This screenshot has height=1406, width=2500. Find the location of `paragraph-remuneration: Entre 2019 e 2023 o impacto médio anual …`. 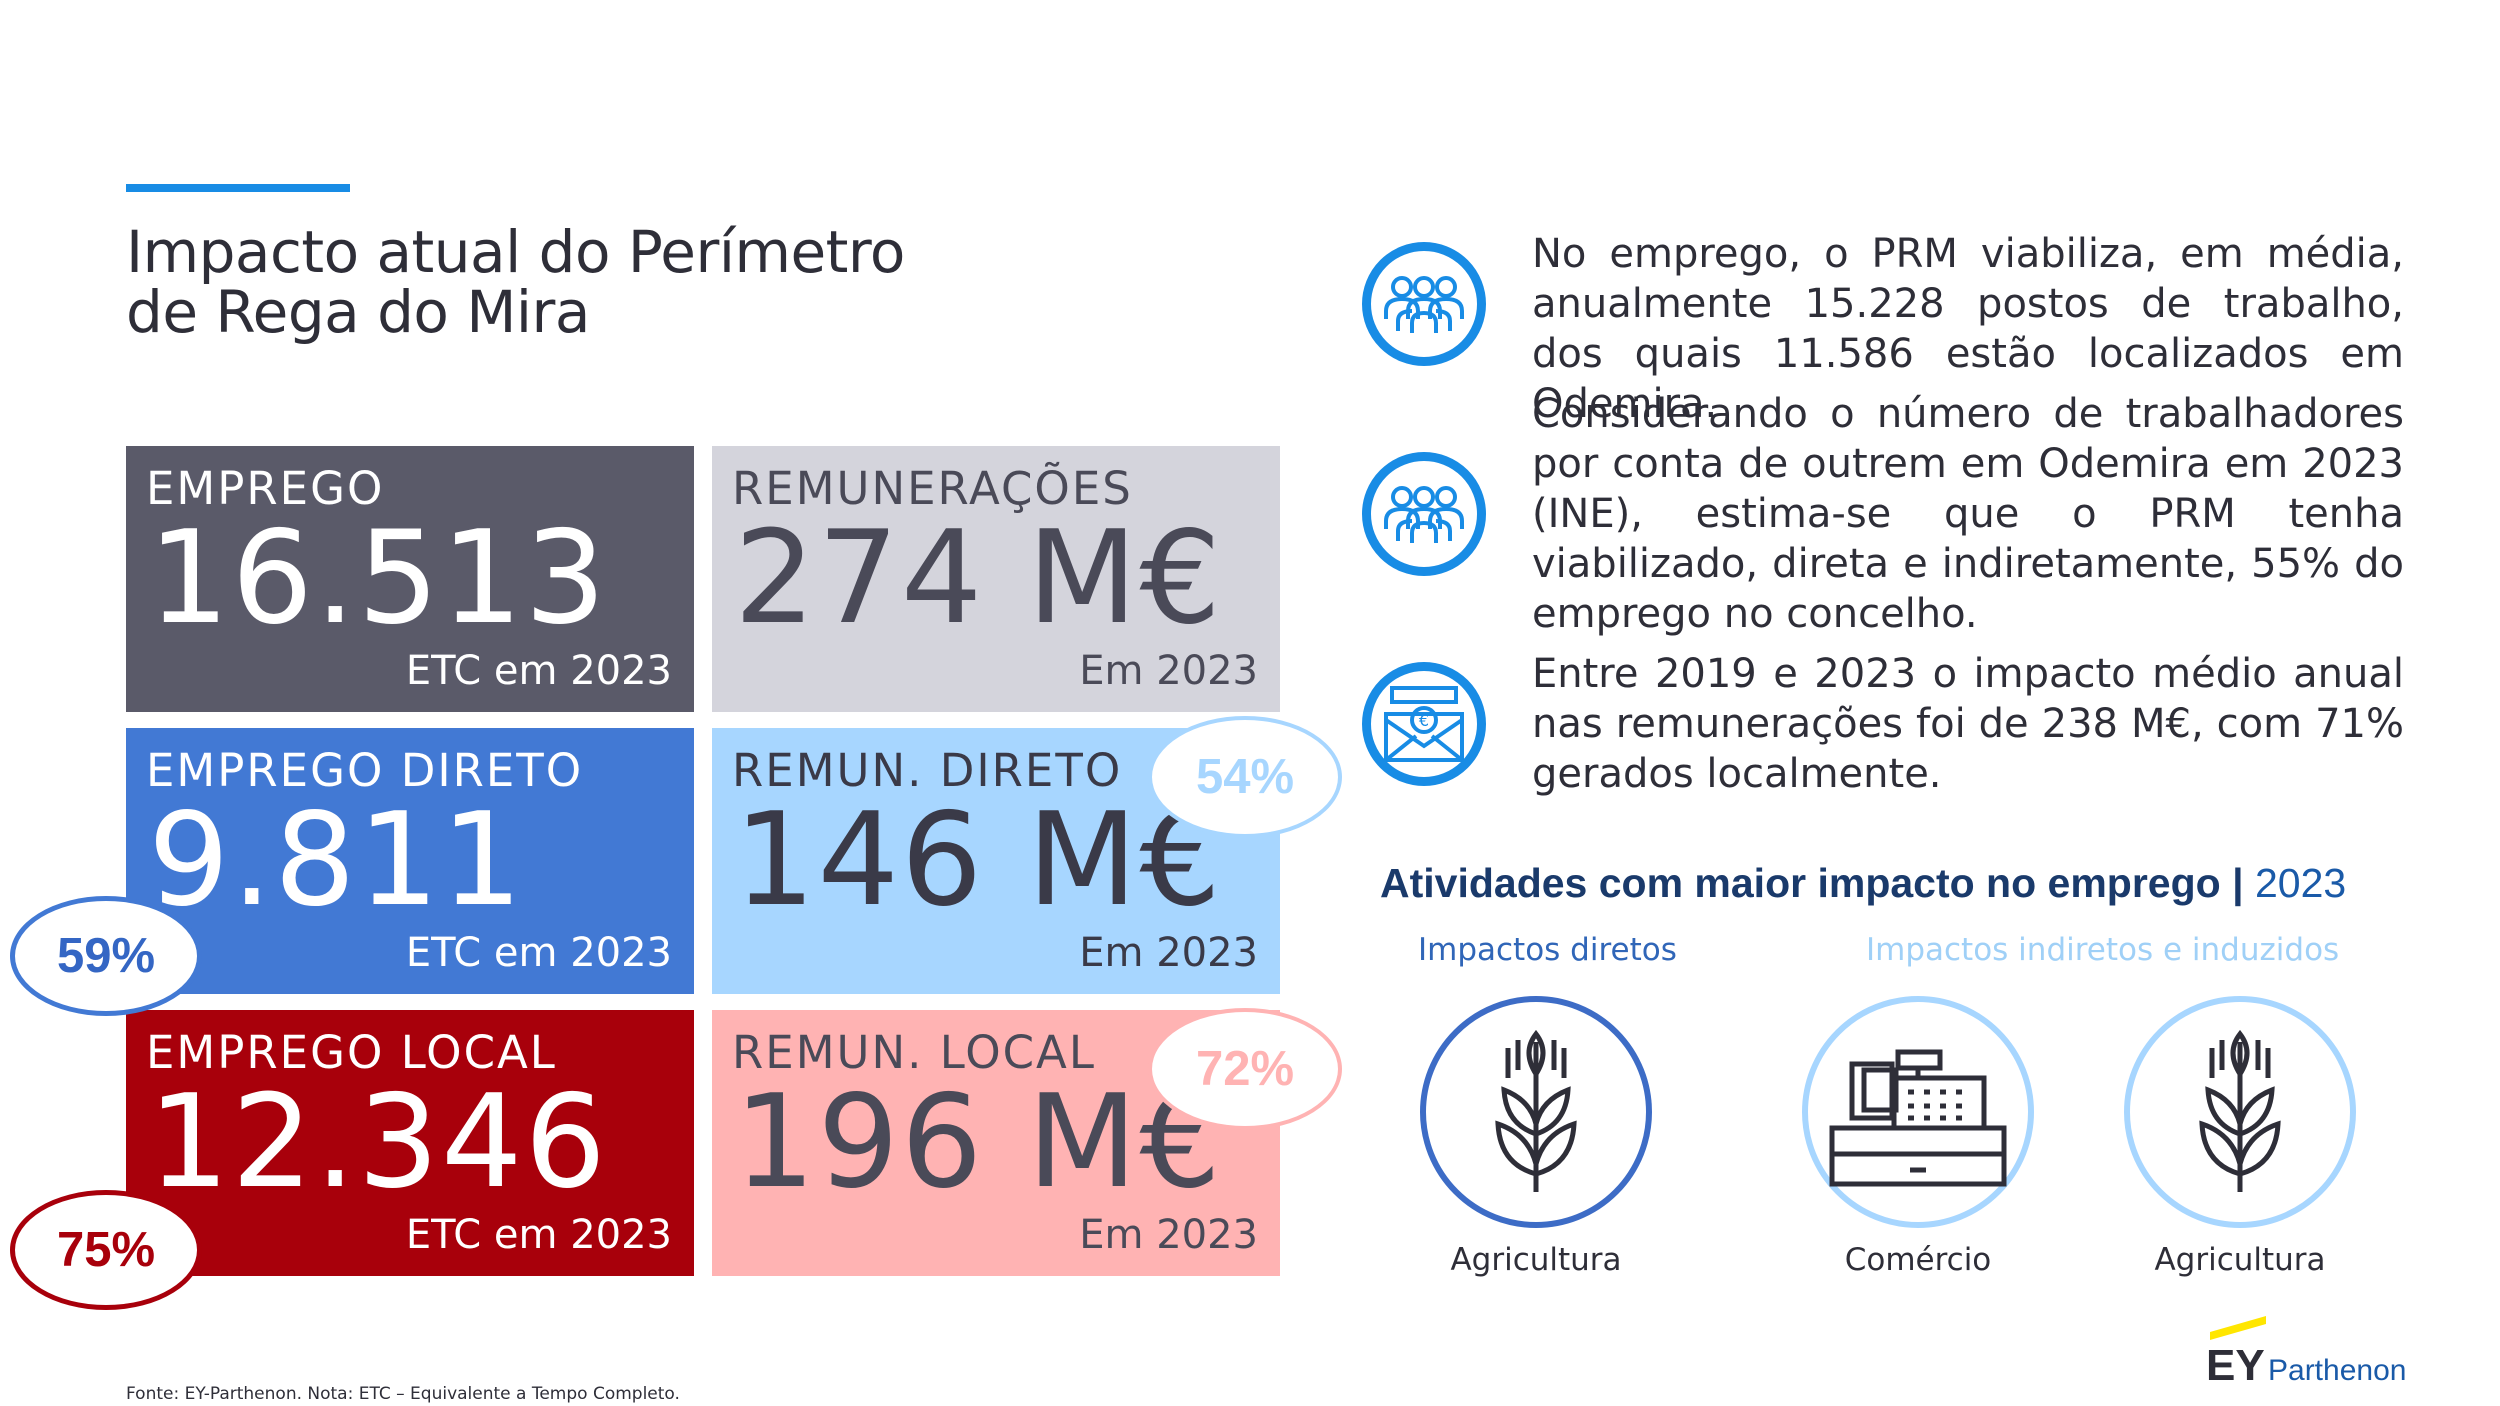

paragraph-remuneration: Entre 2019 e 2023 o impacto médio anual … is located at coordinates (1968, 724).